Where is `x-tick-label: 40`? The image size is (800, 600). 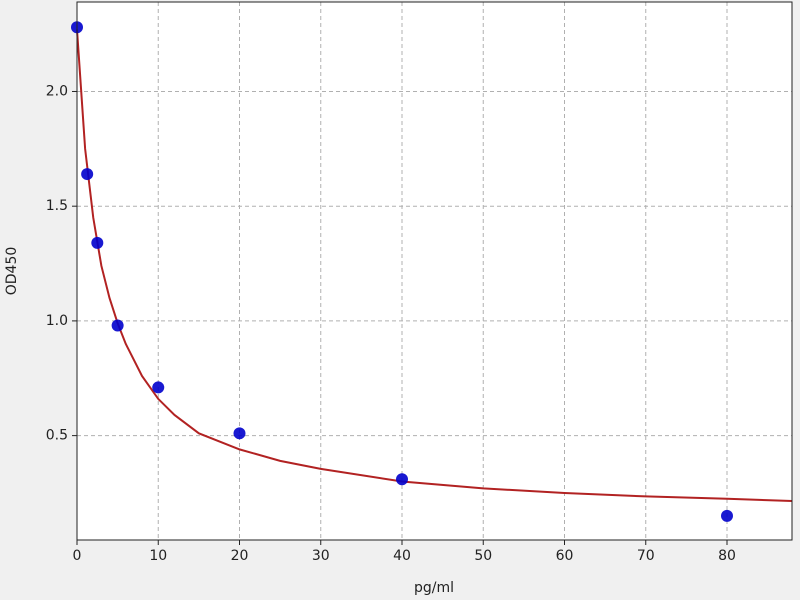
x-tick-label: 40 is located at coordinates (402, 556).